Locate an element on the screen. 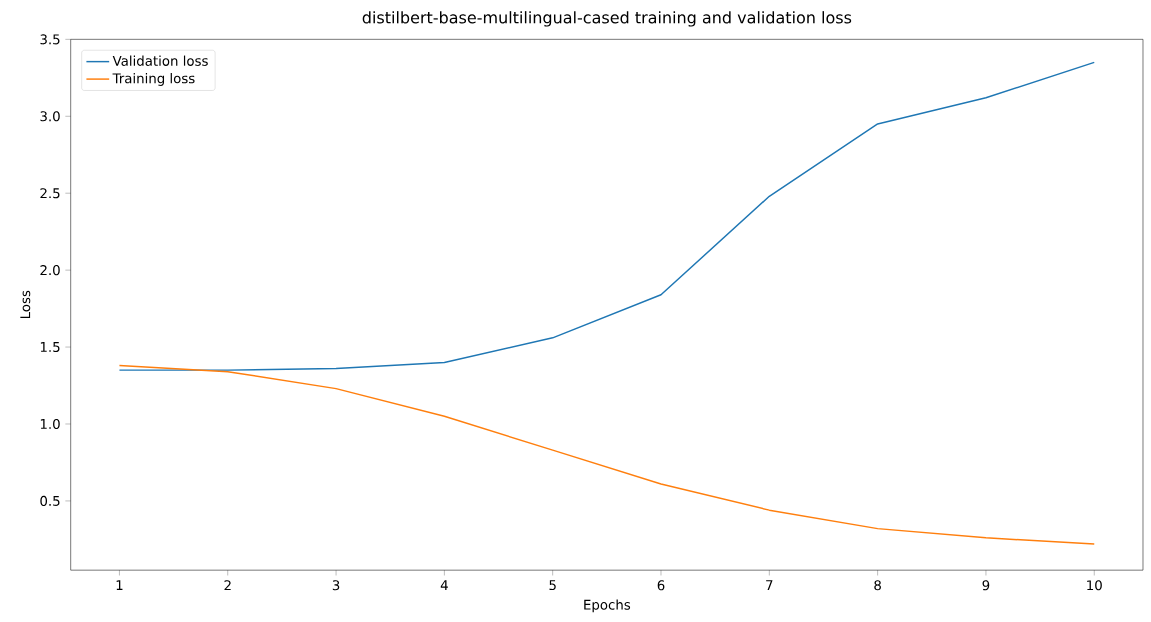 This screenshot has height=622, width=1151. x-tick-label: 2 is located at coordinates (227, 585).